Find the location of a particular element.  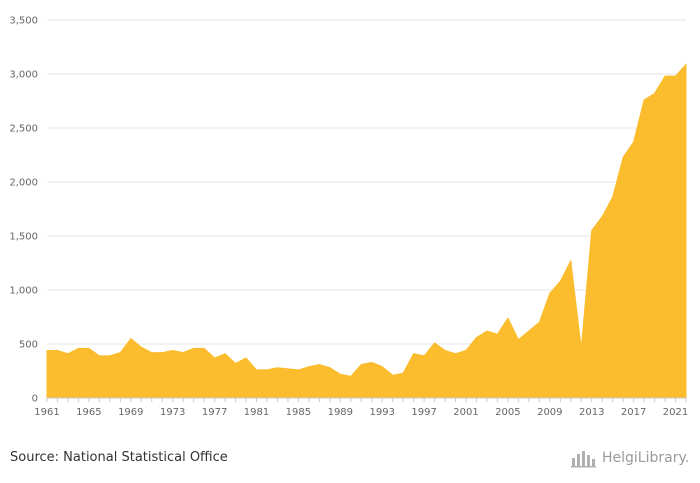

y-tick-label: 3,500 is located at coordinates (23, 21).